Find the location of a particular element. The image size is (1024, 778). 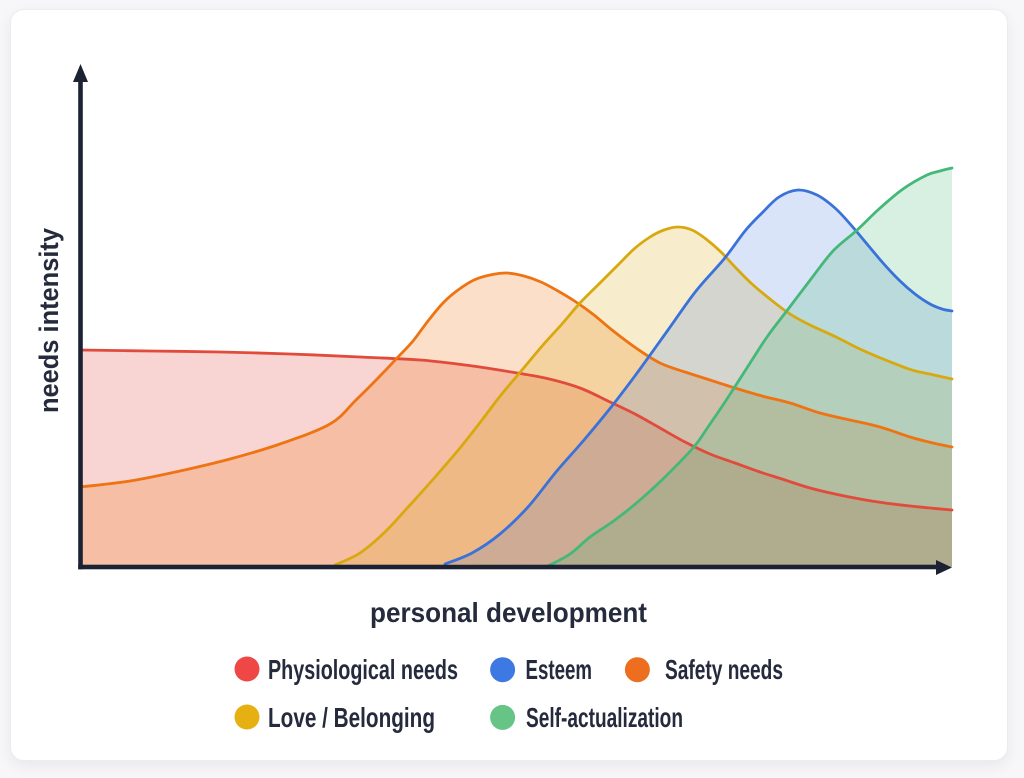

svg-text: Physiological needs is located at coordinates (363, 669).